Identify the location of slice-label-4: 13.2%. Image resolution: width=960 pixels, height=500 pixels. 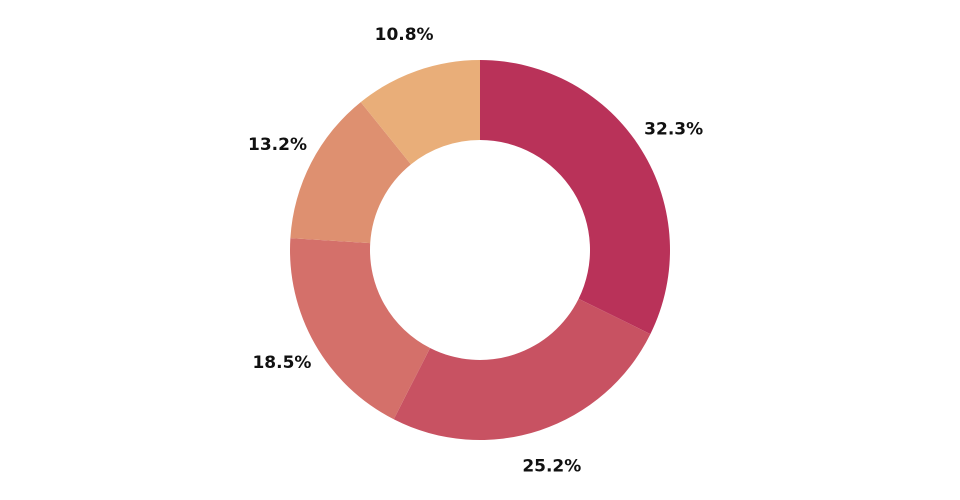
(277, 145).